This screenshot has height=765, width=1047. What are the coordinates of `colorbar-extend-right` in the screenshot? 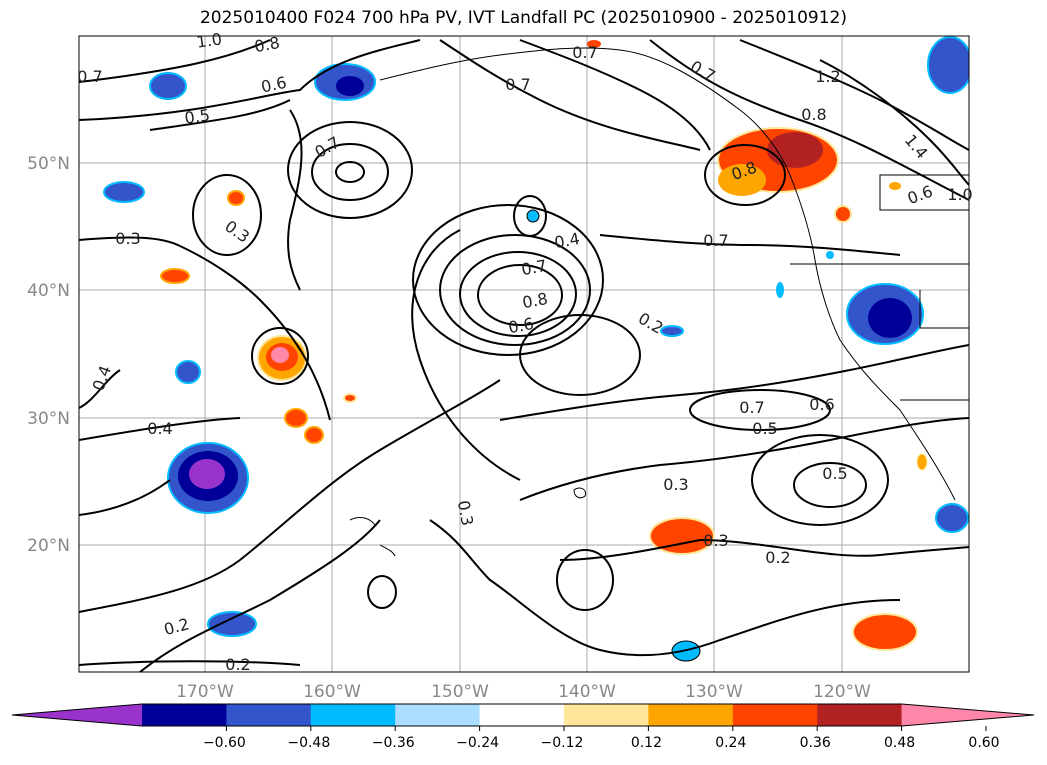 It's located at (967, 715).